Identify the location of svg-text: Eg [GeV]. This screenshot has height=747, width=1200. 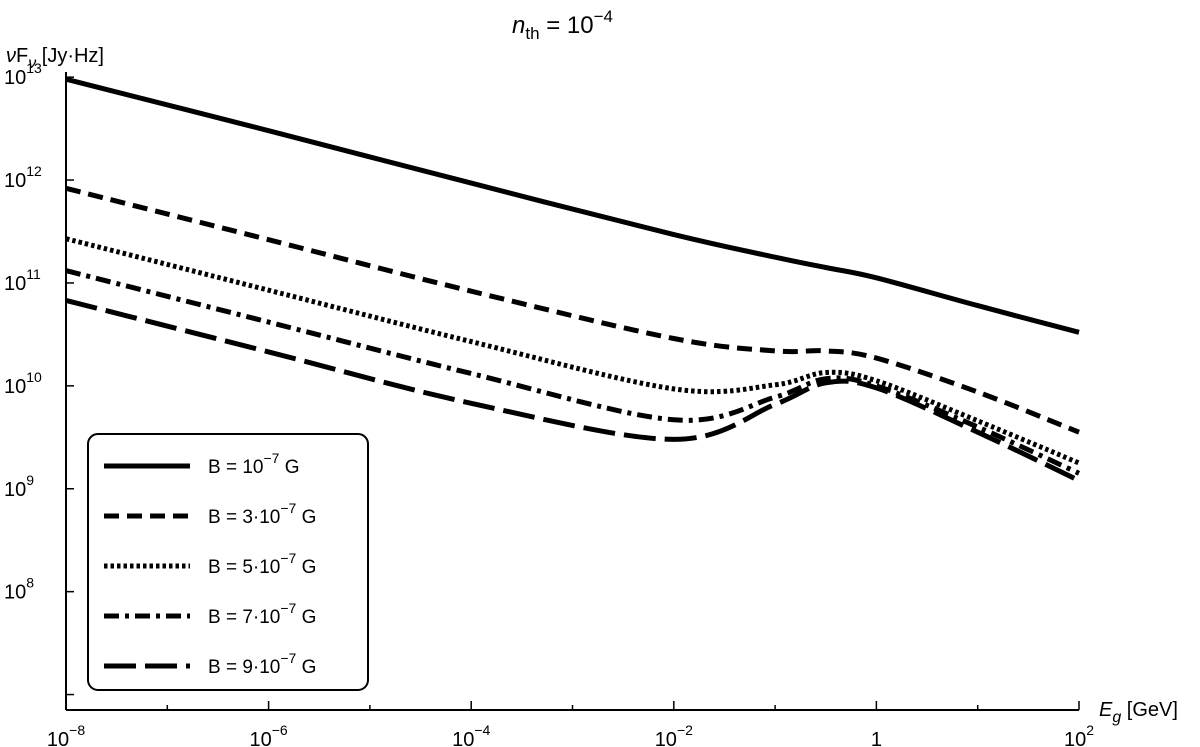
(1138, 712).